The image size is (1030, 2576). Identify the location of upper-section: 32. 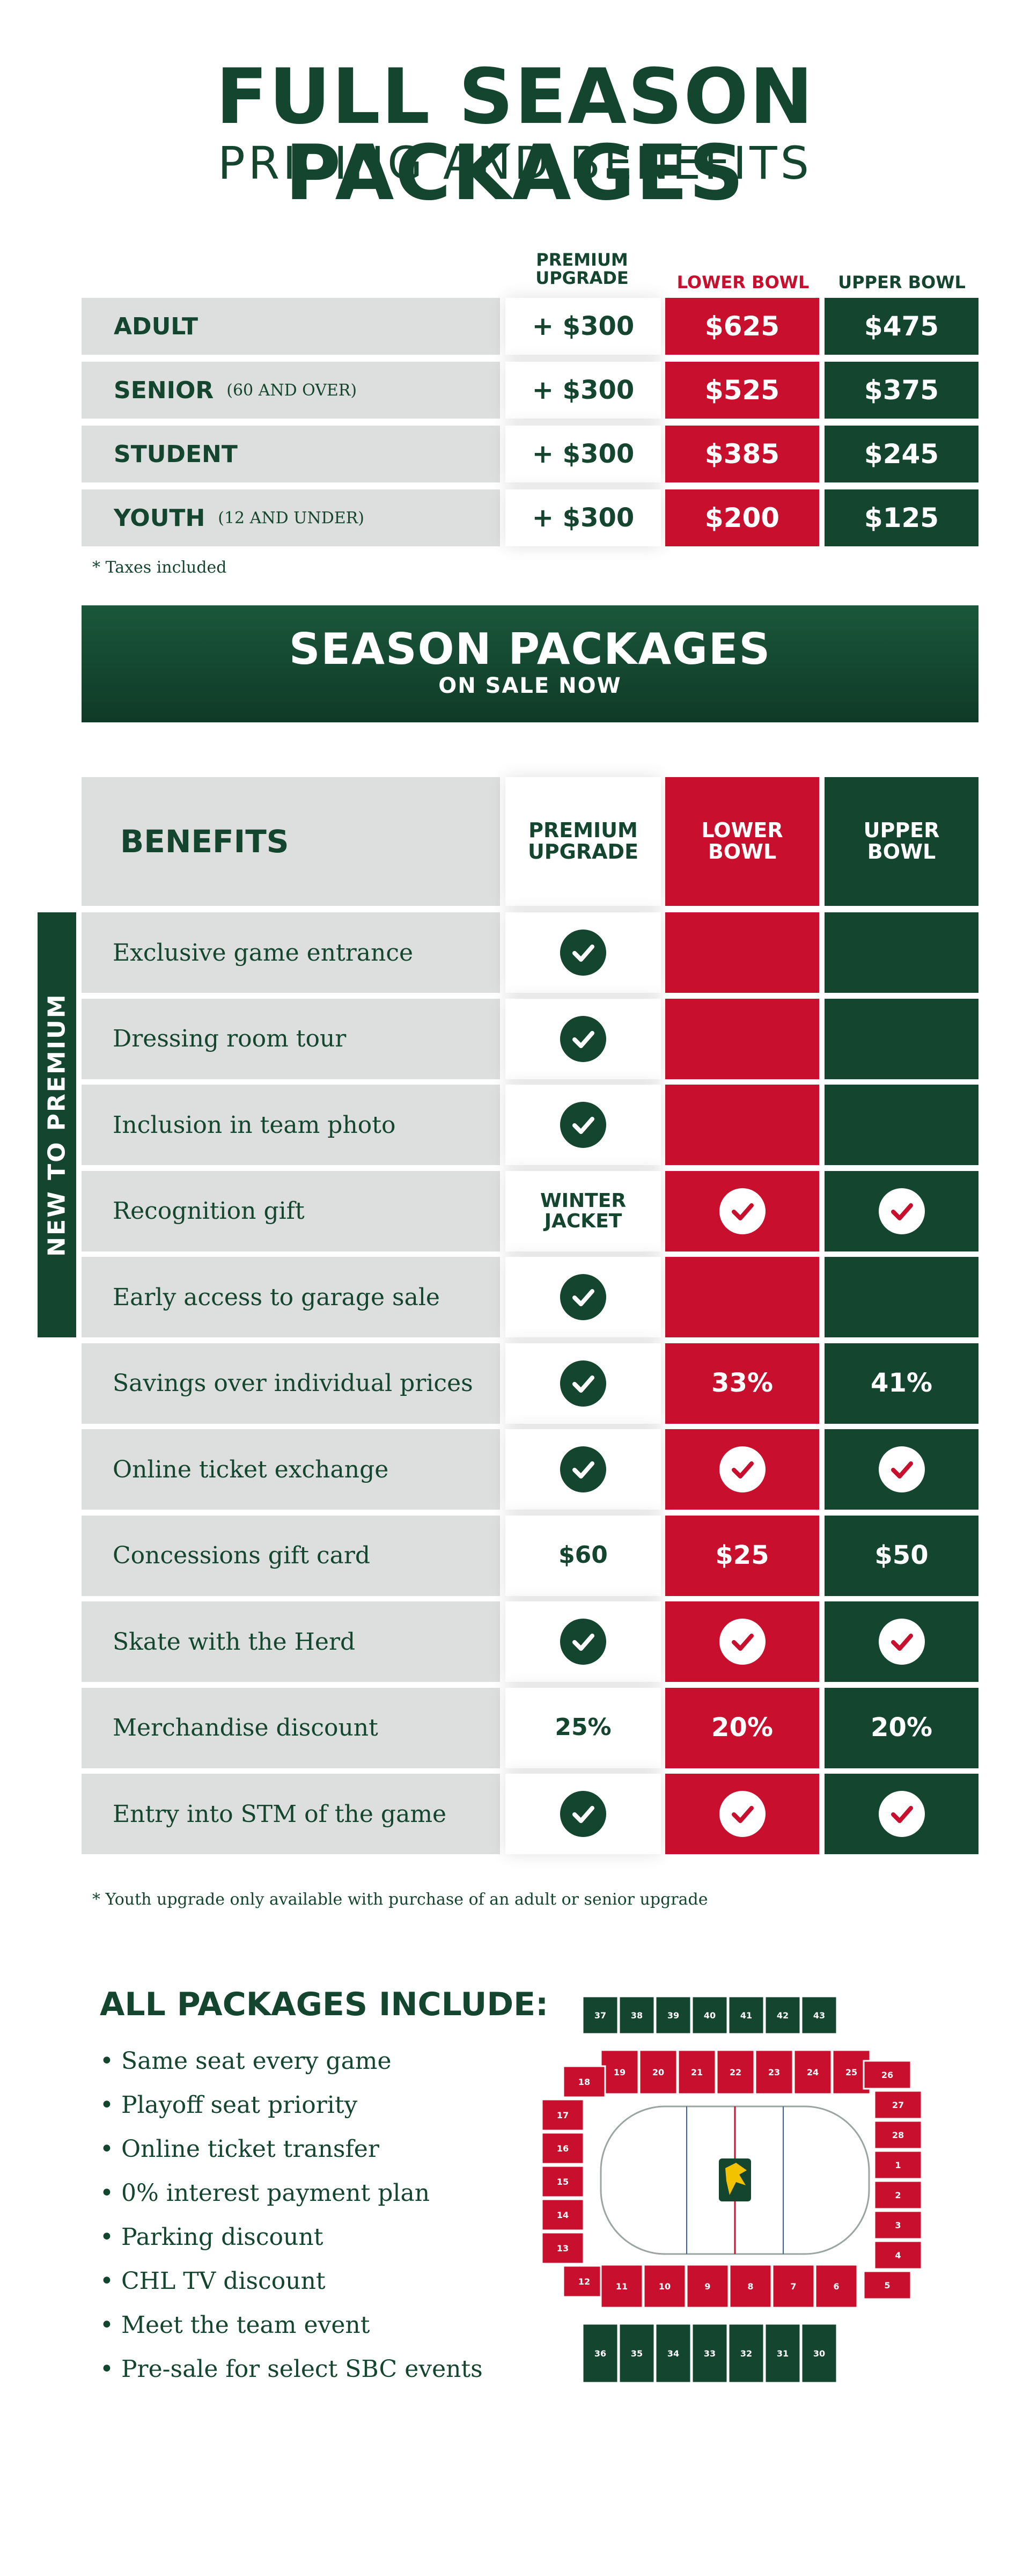
(746, 2353).